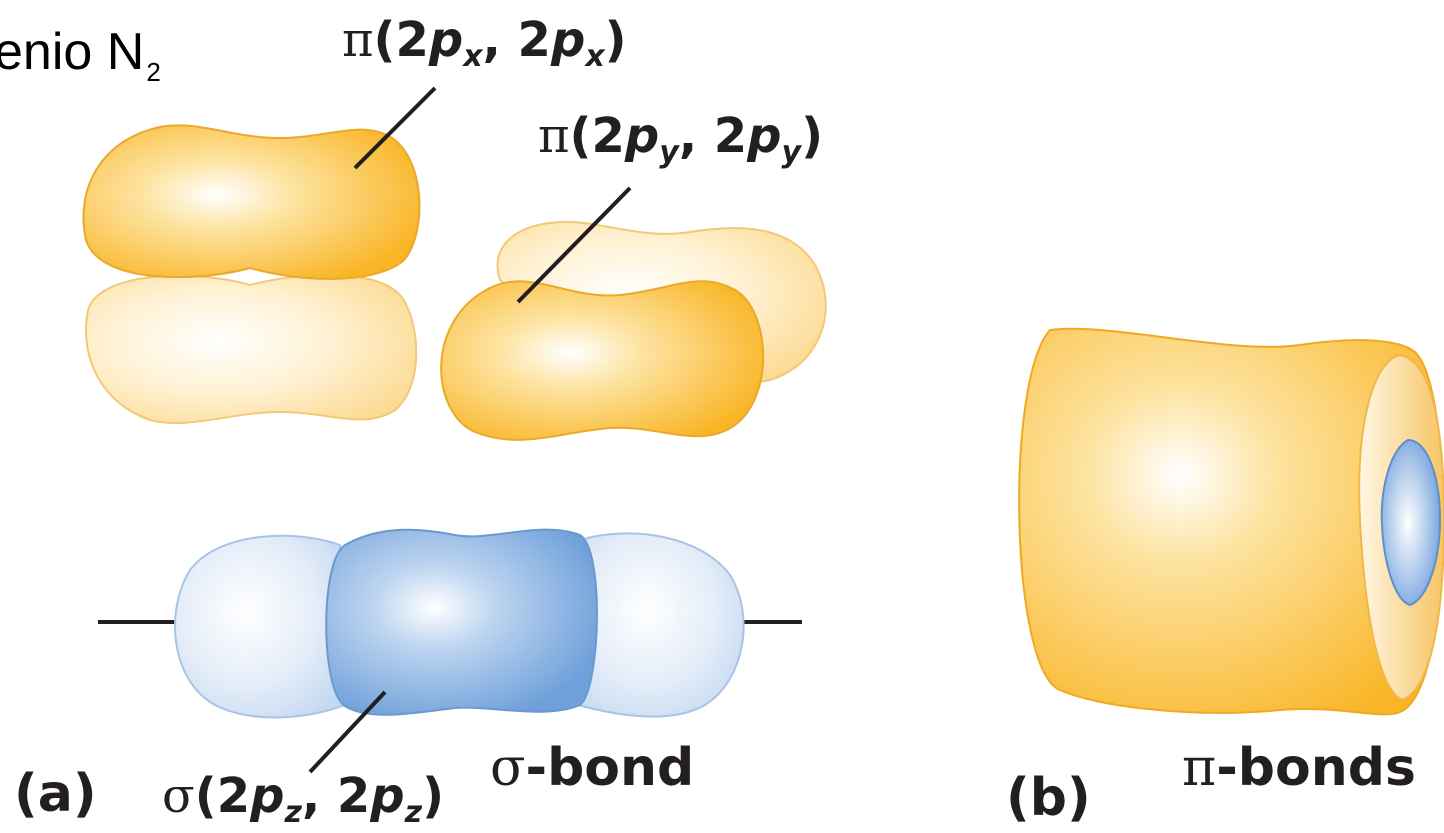  What do you see at coordinates (251, 348) in the screenshot?
I see `pi-x-lower-lobe` at bounding box center [251, 348].